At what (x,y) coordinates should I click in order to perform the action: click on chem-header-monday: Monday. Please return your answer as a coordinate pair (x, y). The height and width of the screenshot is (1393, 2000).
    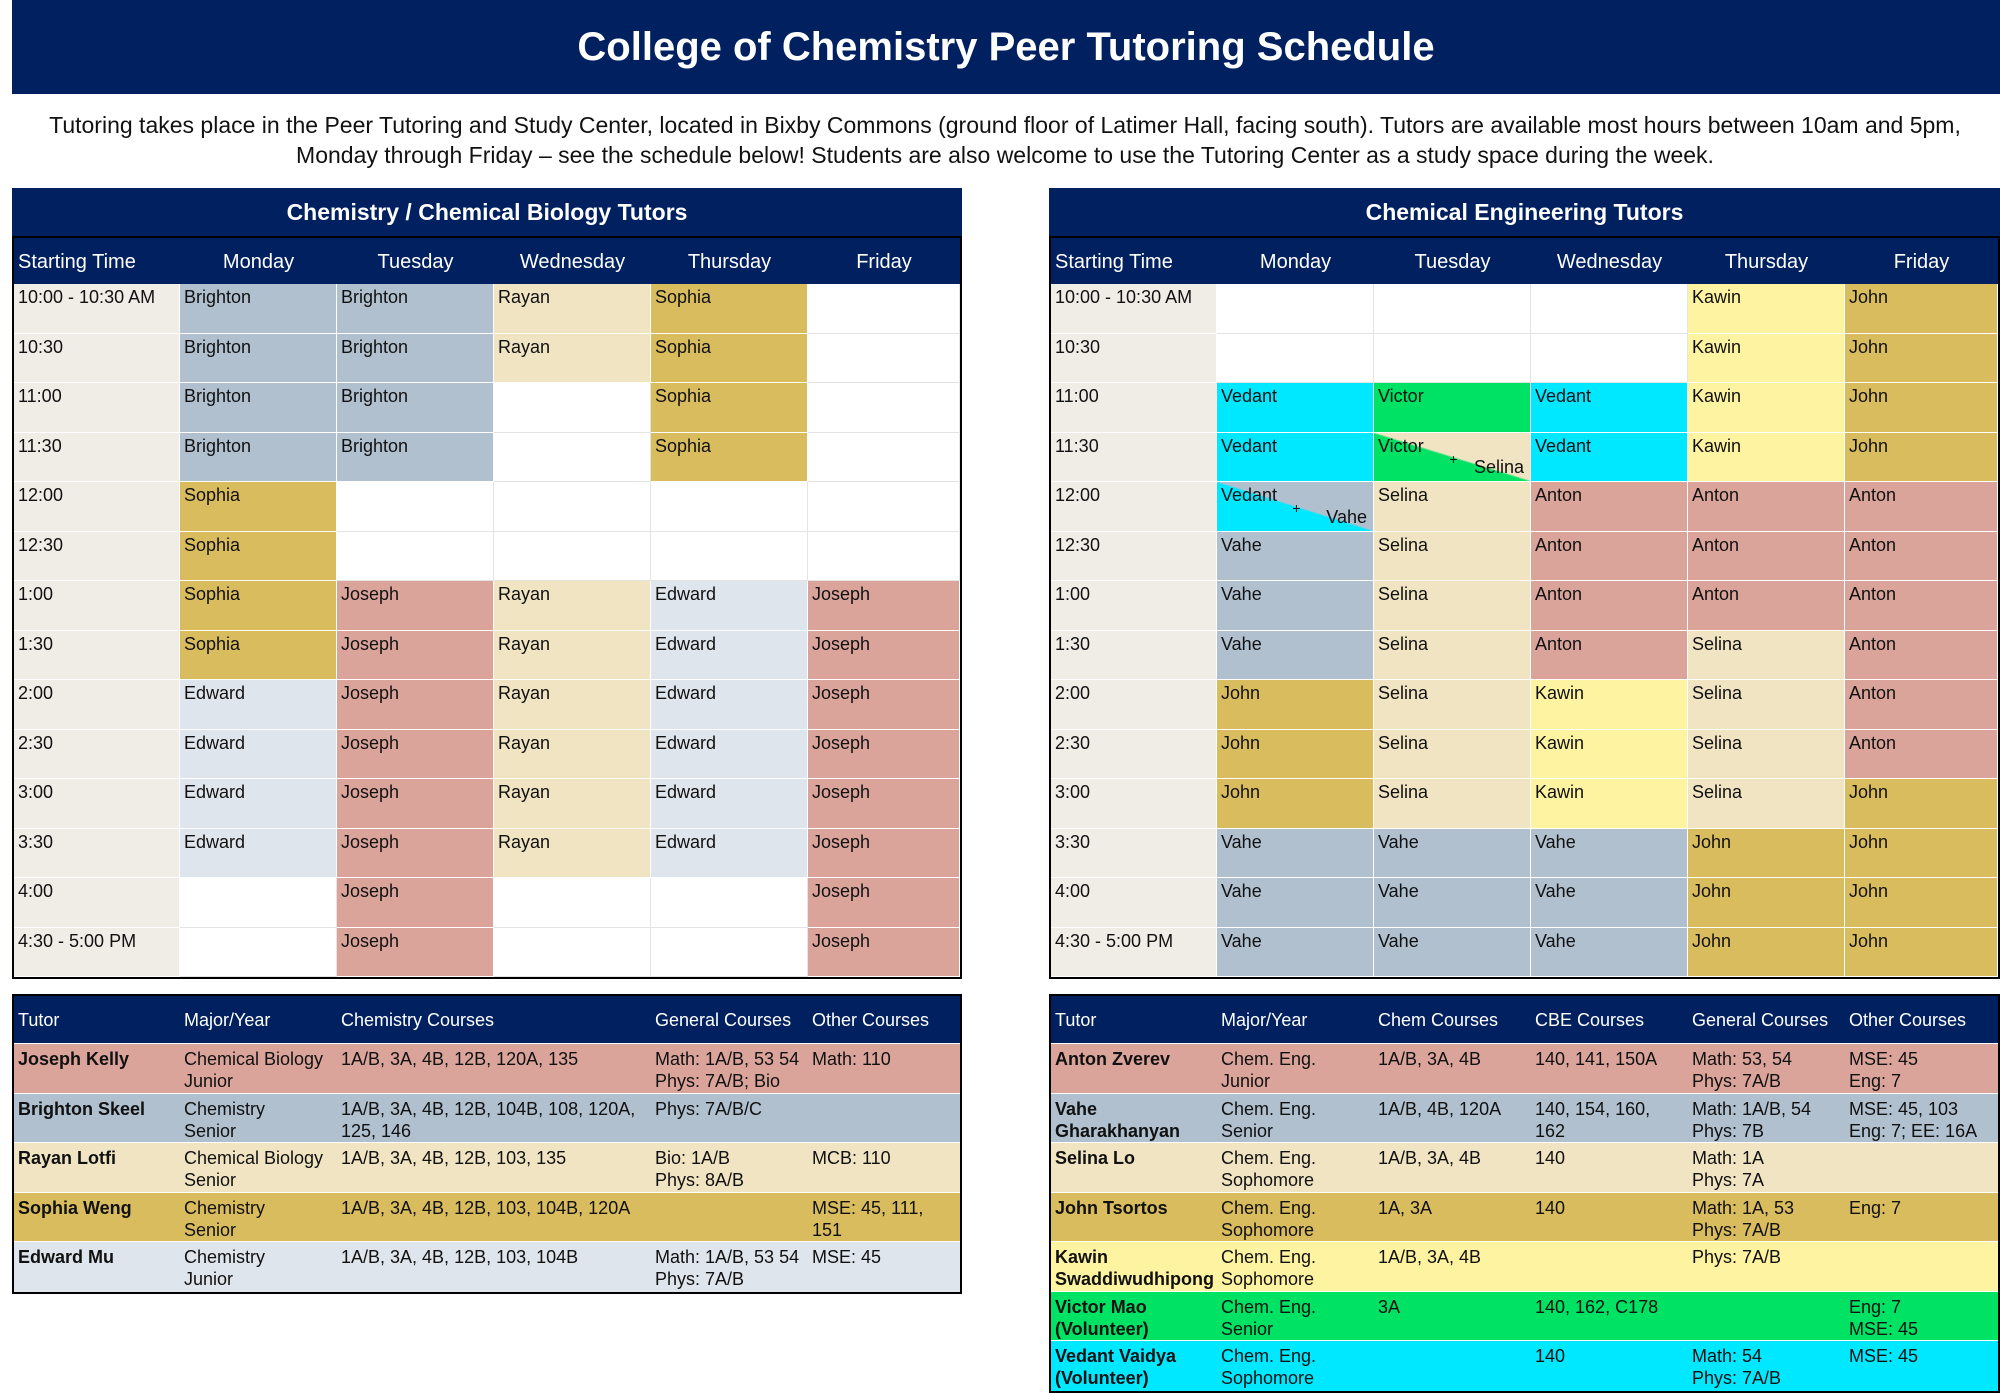
    Looking at the image, I should click on (258, 261).